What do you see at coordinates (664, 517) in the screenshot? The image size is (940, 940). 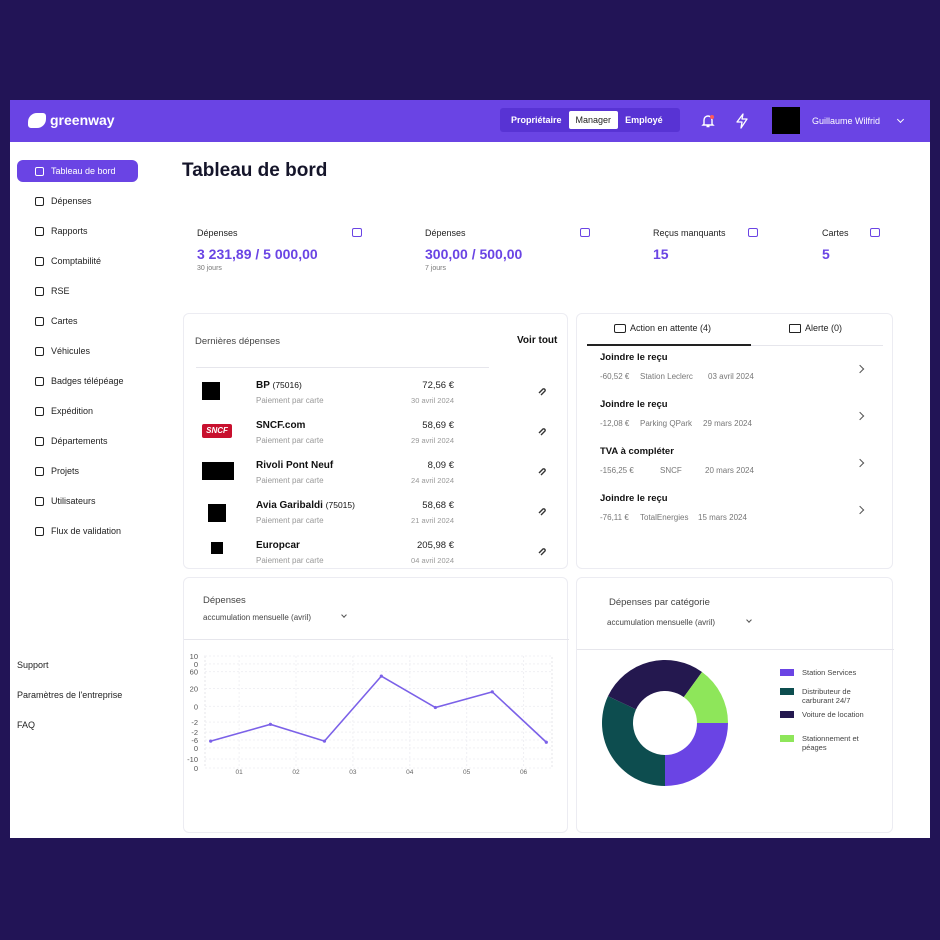 I see `task-merchant: TotalEnergies` at bounding box center [664, 517].